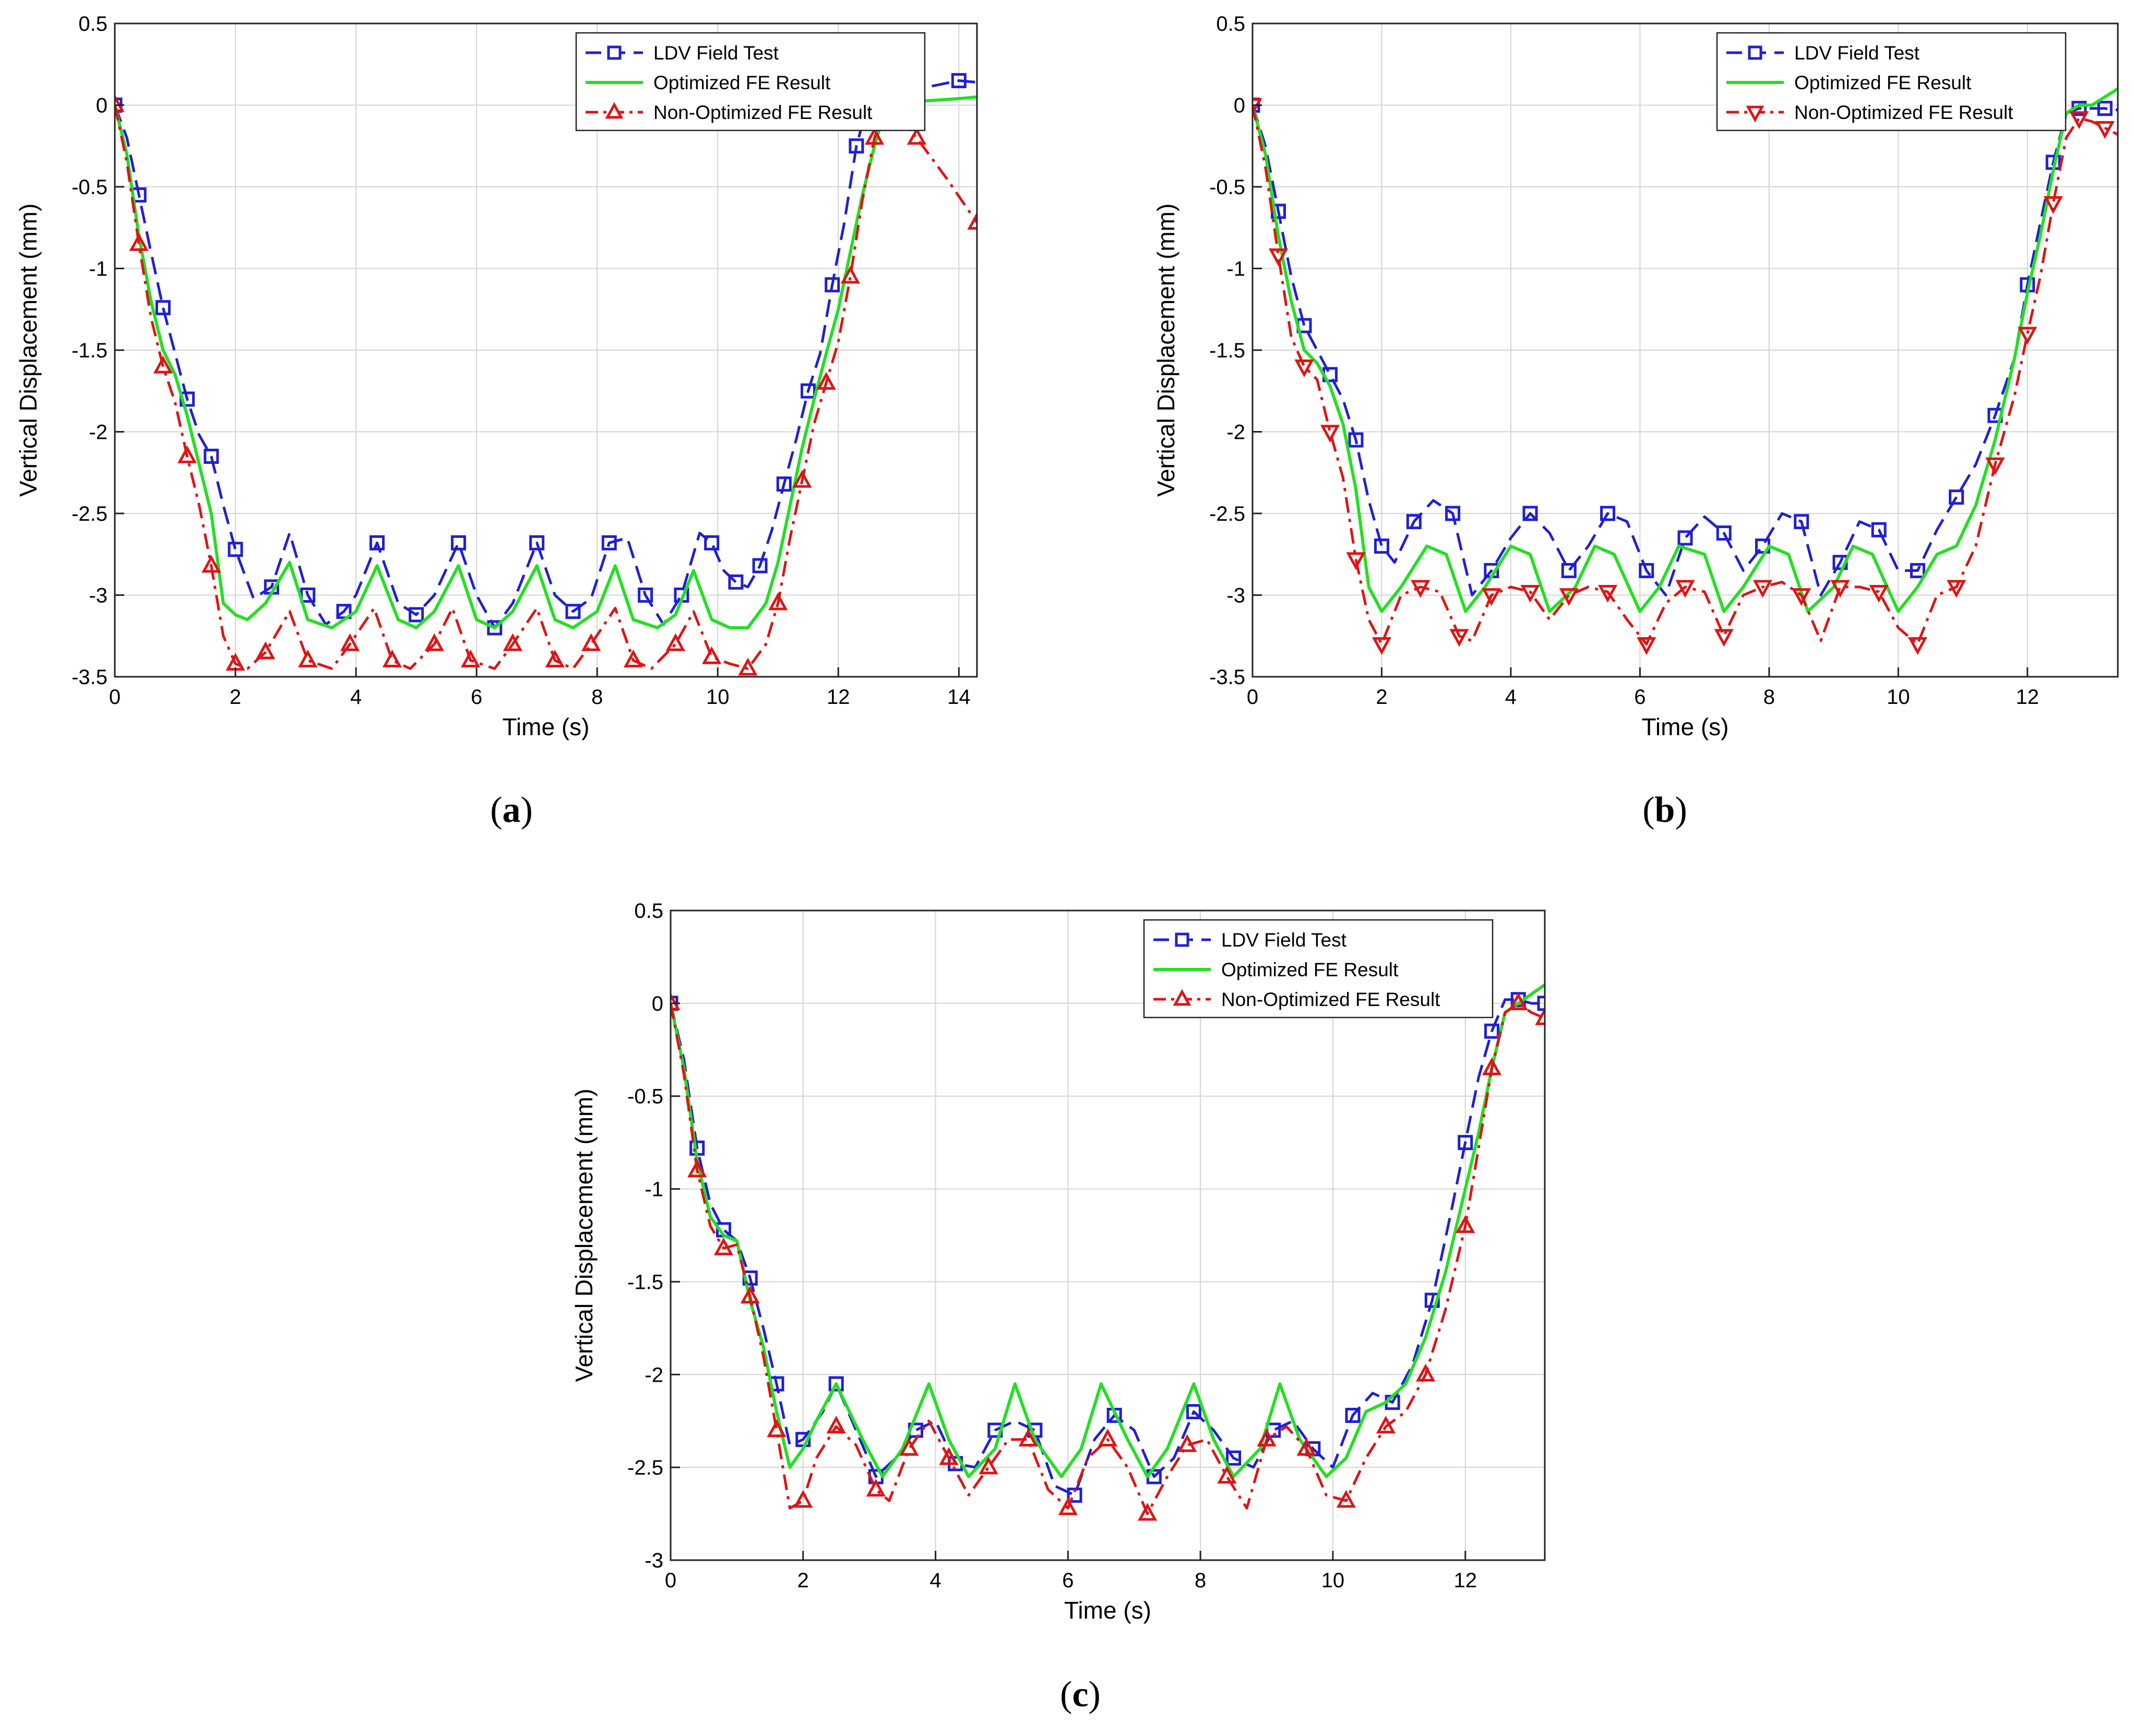 The image size is (2134, 1736). I want to click on legend-entry-optimized: Optimized FE Result, so click(742, 82).